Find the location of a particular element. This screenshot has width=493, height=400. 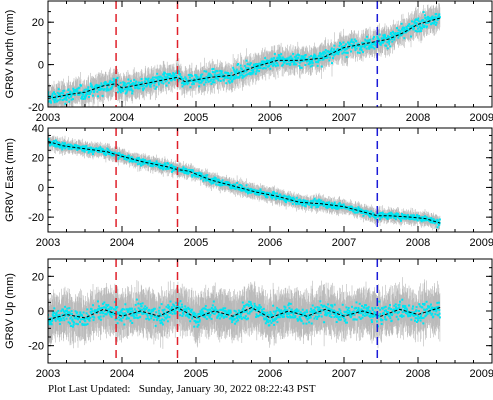

x-tick-label: 2003 is located at coordinates (48, 243).